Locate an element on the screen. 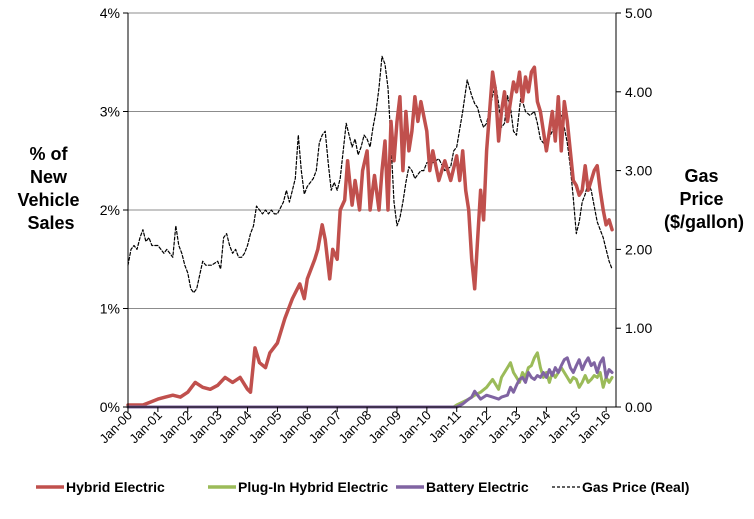  legend-label-battery: Battery Electric is located at coordinates (477, 487).